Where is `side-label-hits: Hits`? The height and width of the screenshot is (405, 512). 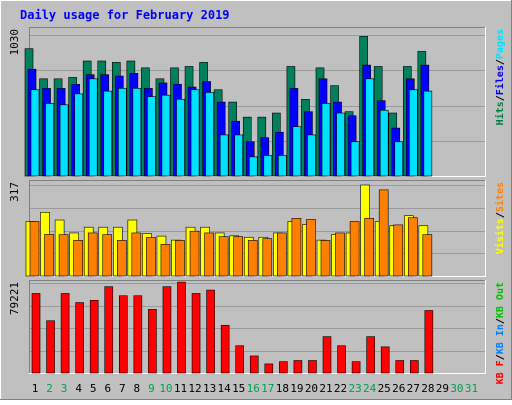
side-label-hits: Hits is located at coordinates (500, 113).